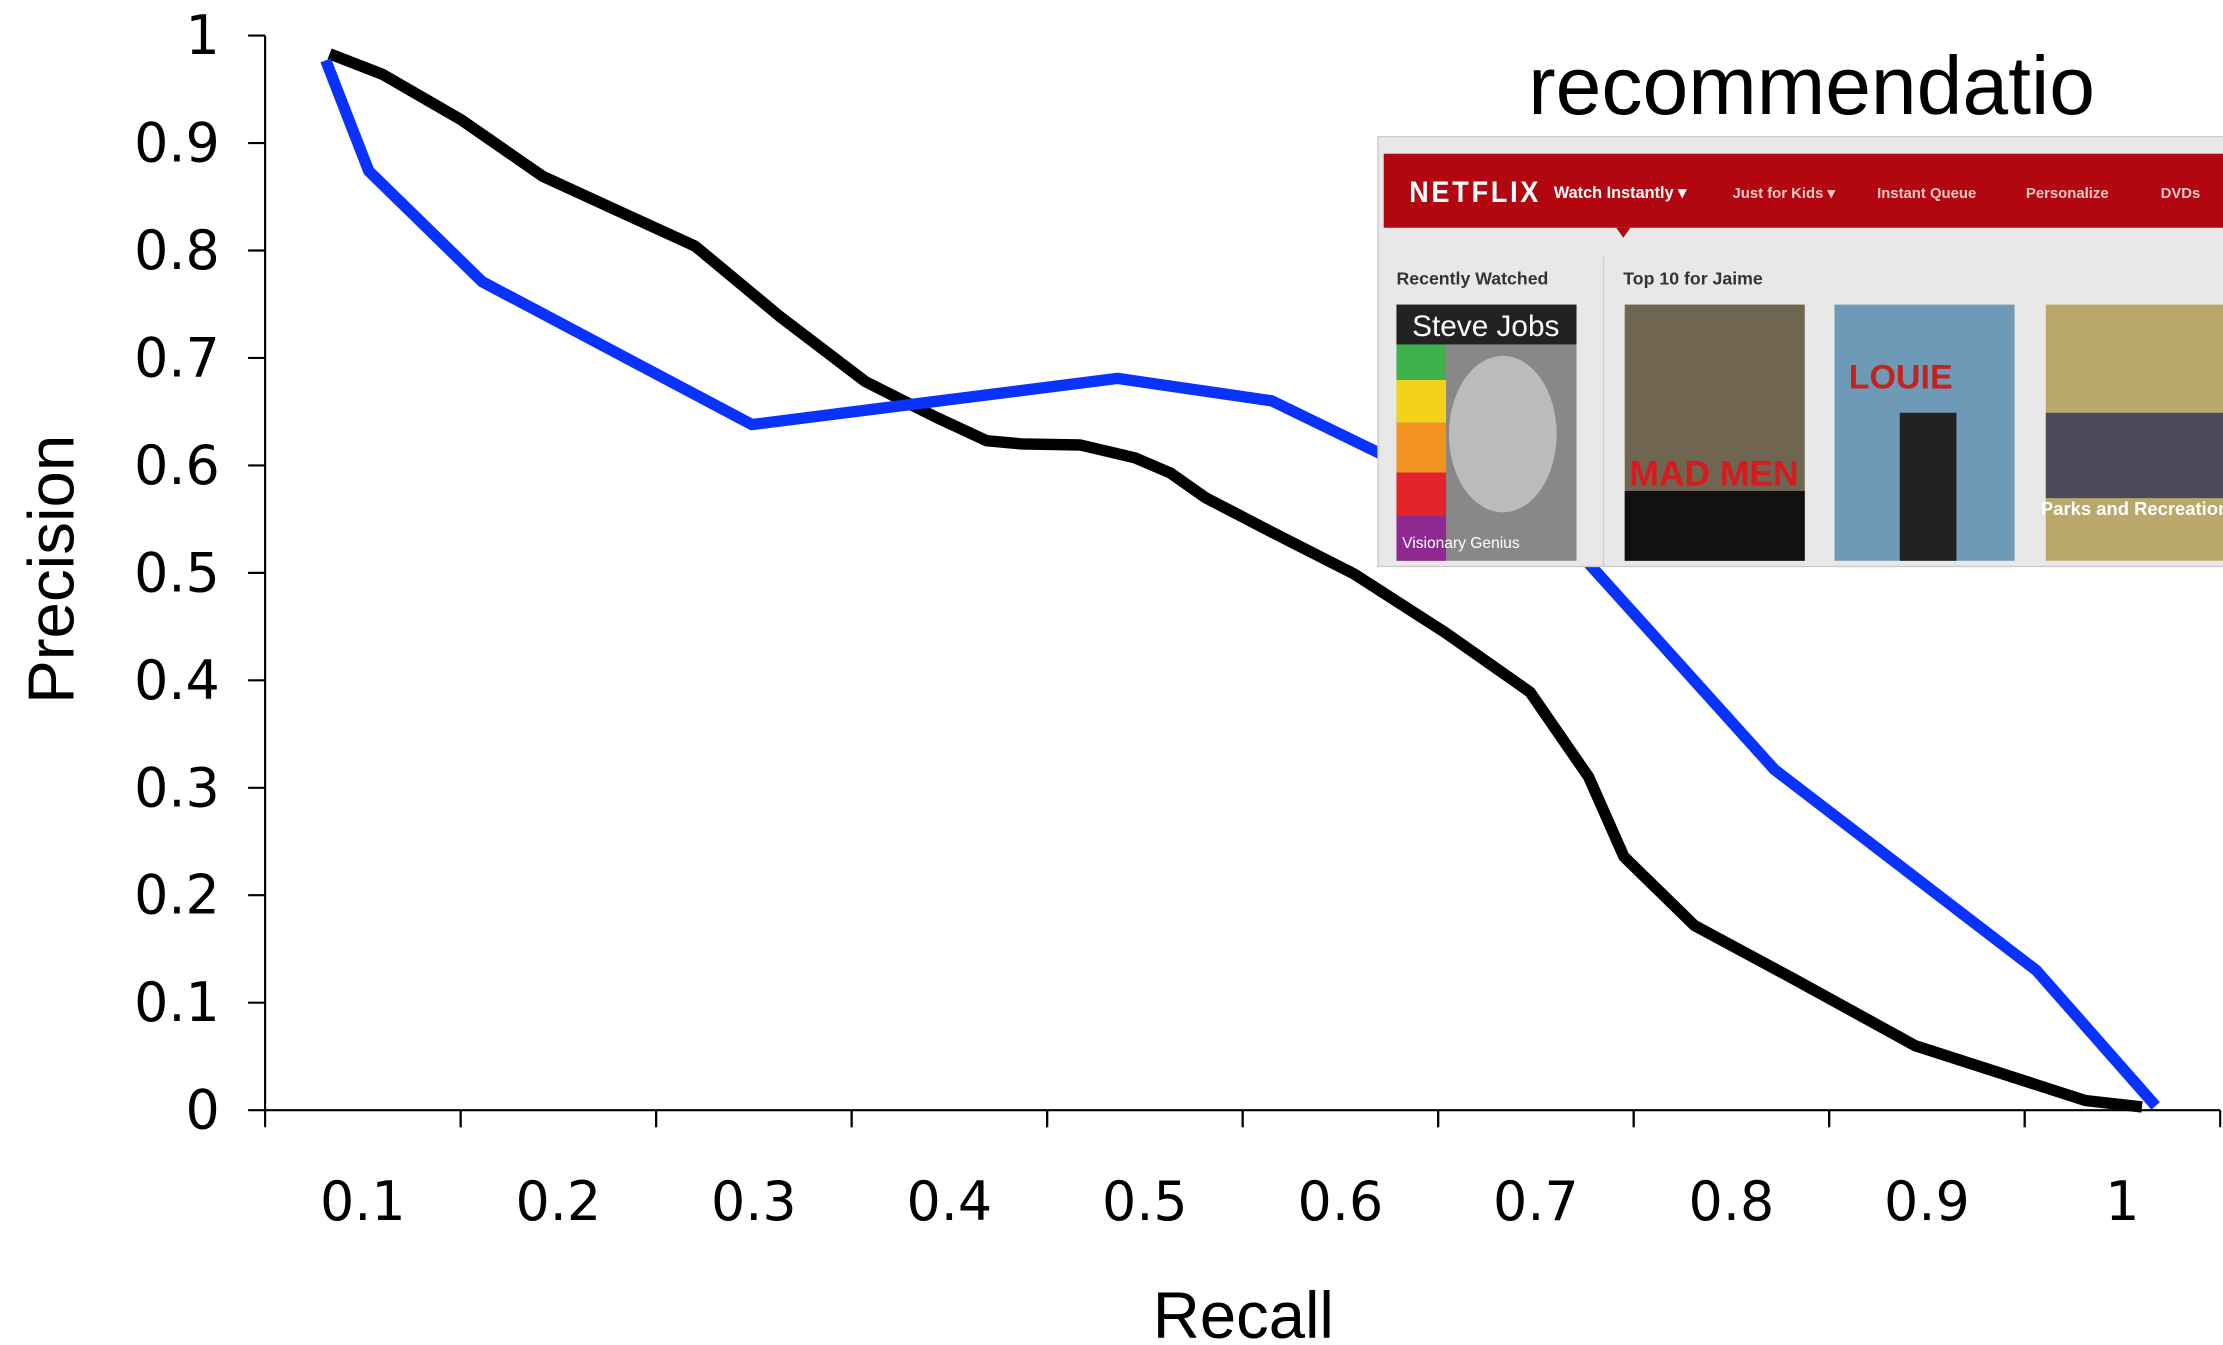 The height and width of the screenshot is (1345, 2223). I want to click on y-tick-label: 0.5, so click(177, 572).